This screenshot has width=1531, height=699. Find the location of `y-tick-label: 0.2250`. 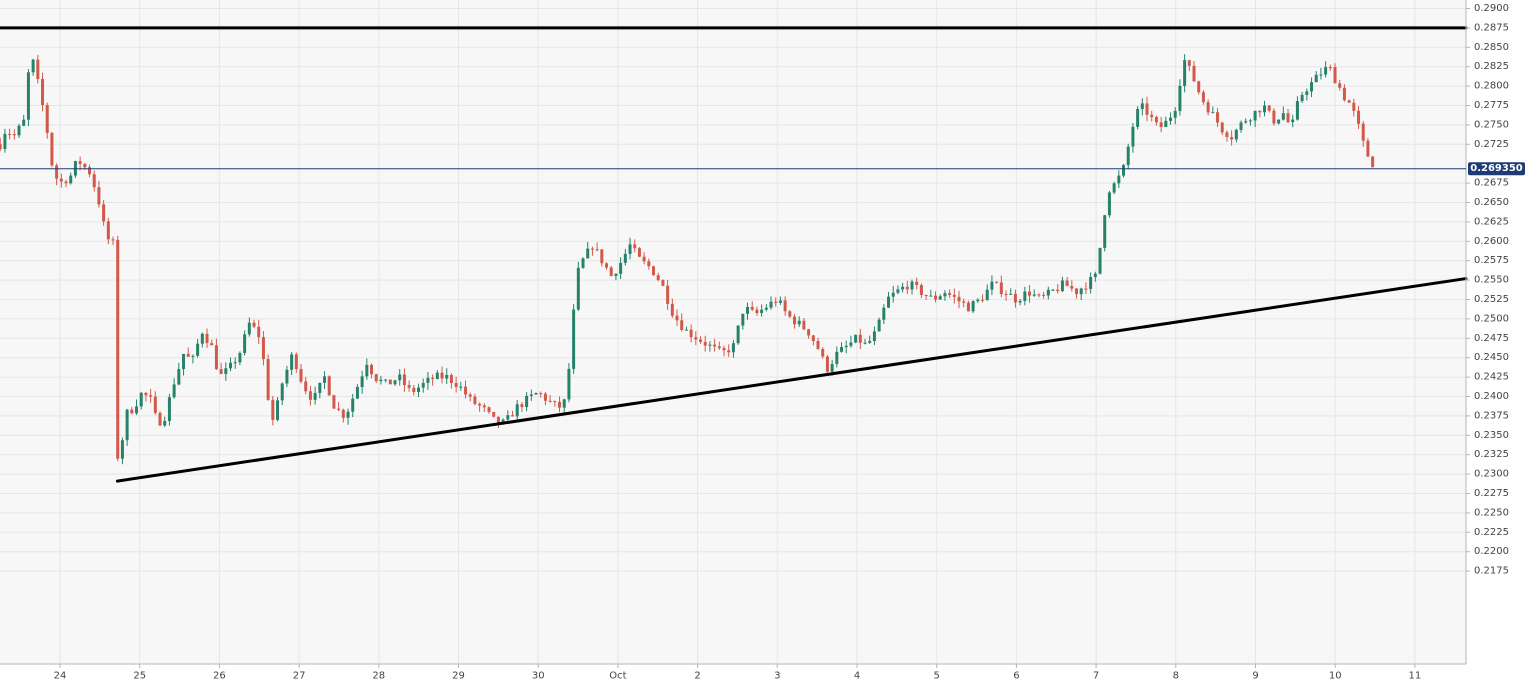

y-tick-label: 0.2250 is located at coordinates (1491, 512).